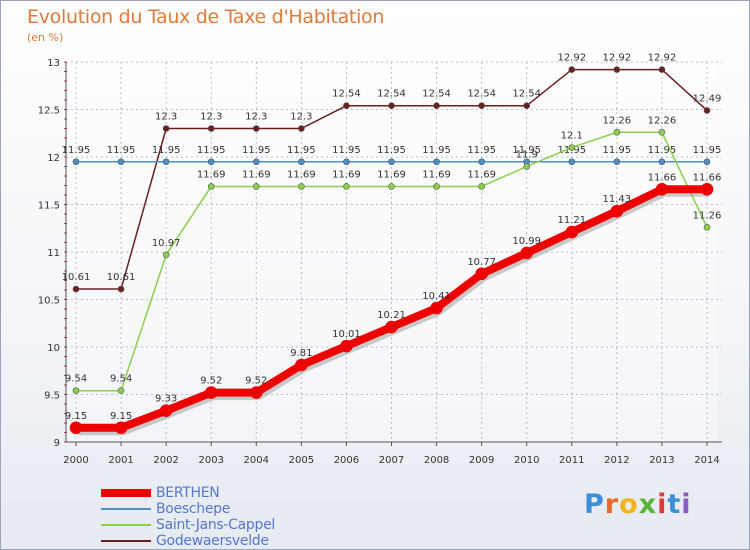 This screenshot has height=550, width=750. What do you see at coordinates (526, 241) in the screenshot?
I see `data-label-berthen: 10.99` at bounding box center [526, 241].